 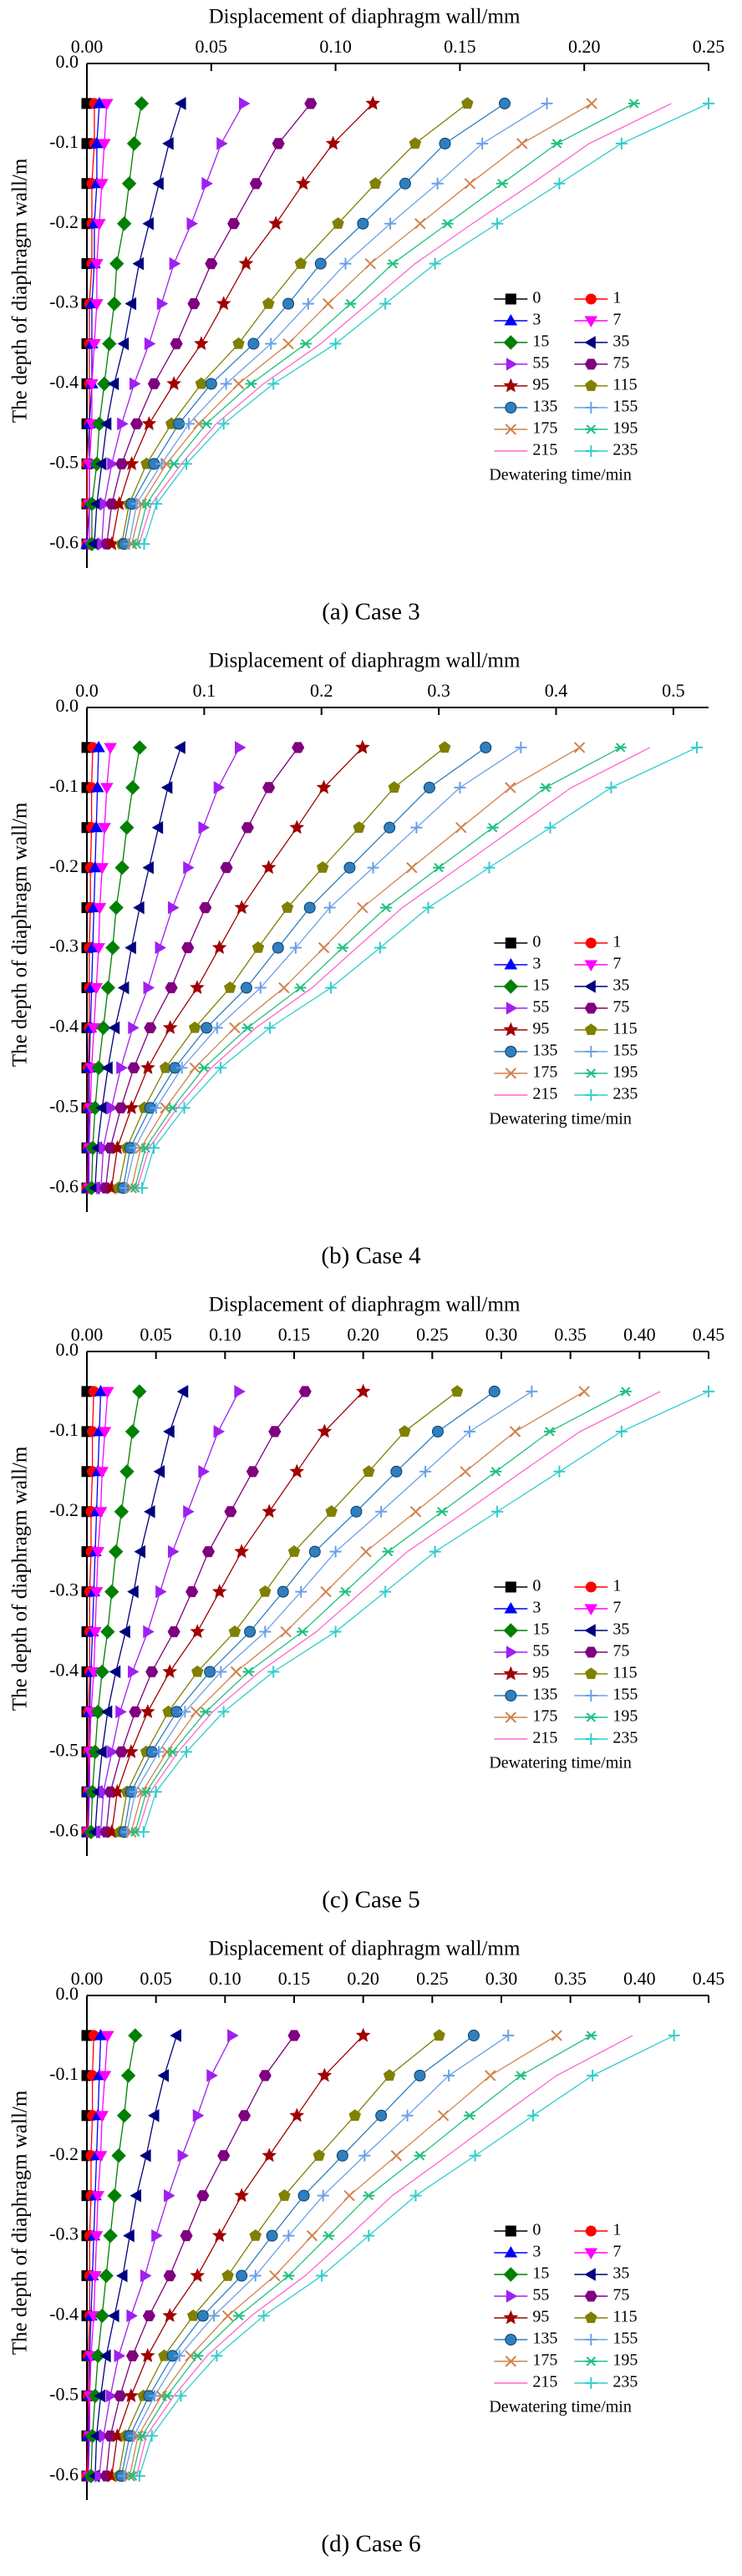 I want to click on x-tick-label: 0.00, so click(x=87, y=1334).